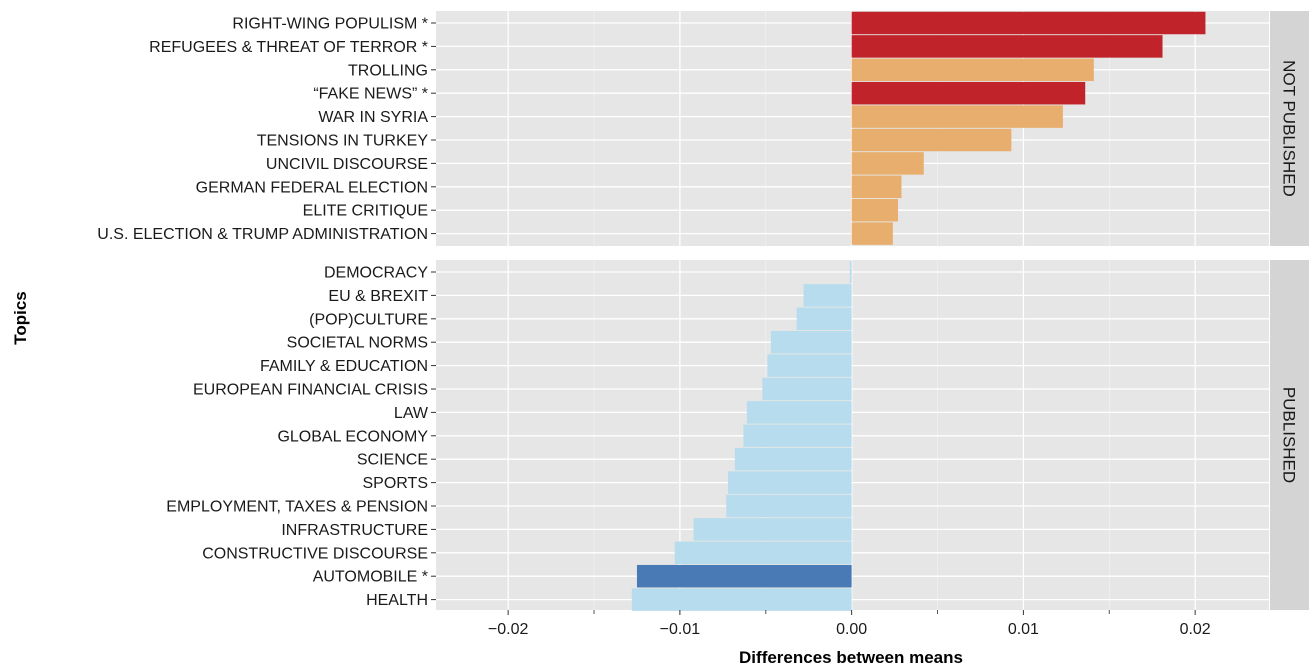  I want to click on facet-strip-label: NOT PUBLISHED, so click(1289, 128).